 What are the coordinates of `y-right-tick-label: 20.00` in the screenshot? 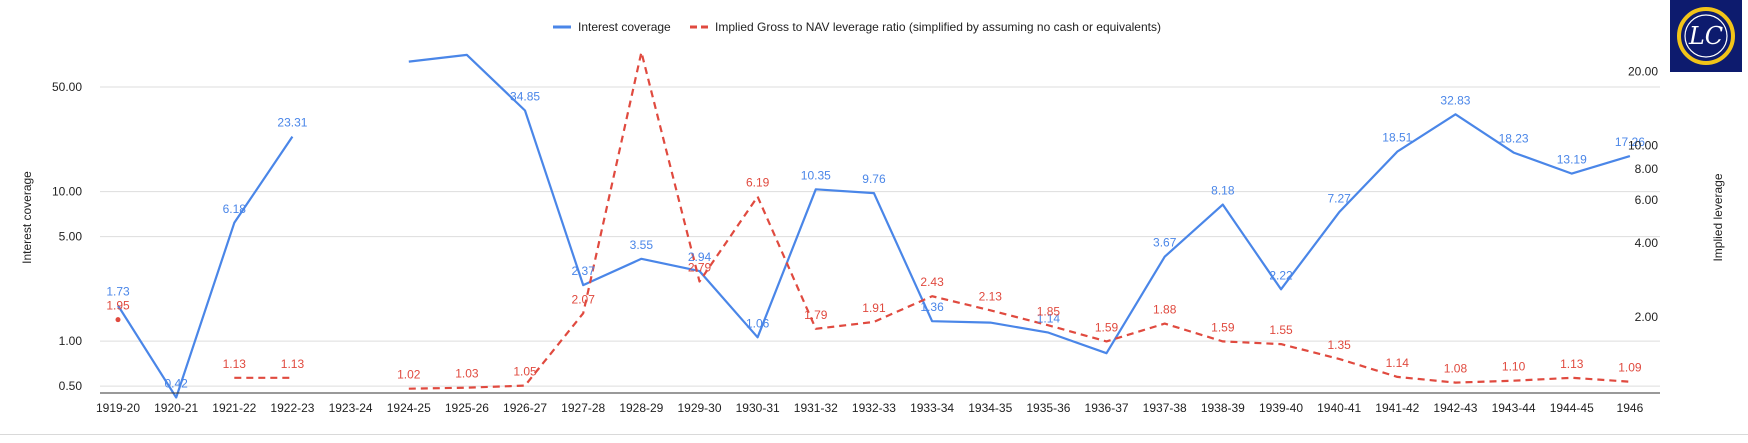 It's located at (1643, 72).